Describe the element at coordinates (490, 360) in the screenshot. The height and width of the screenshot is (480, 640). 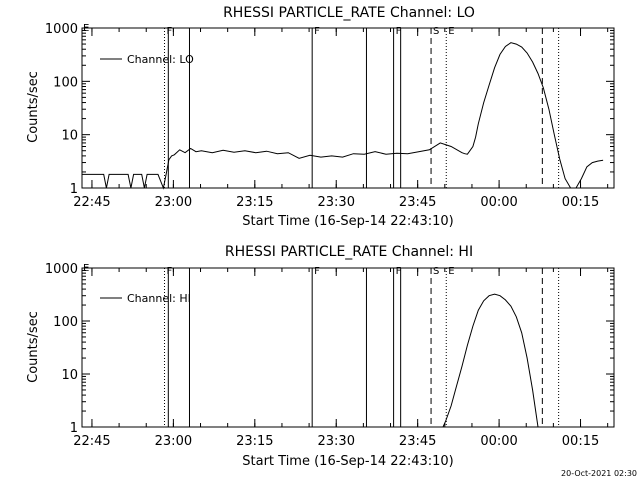
I see `series-line` at that location.